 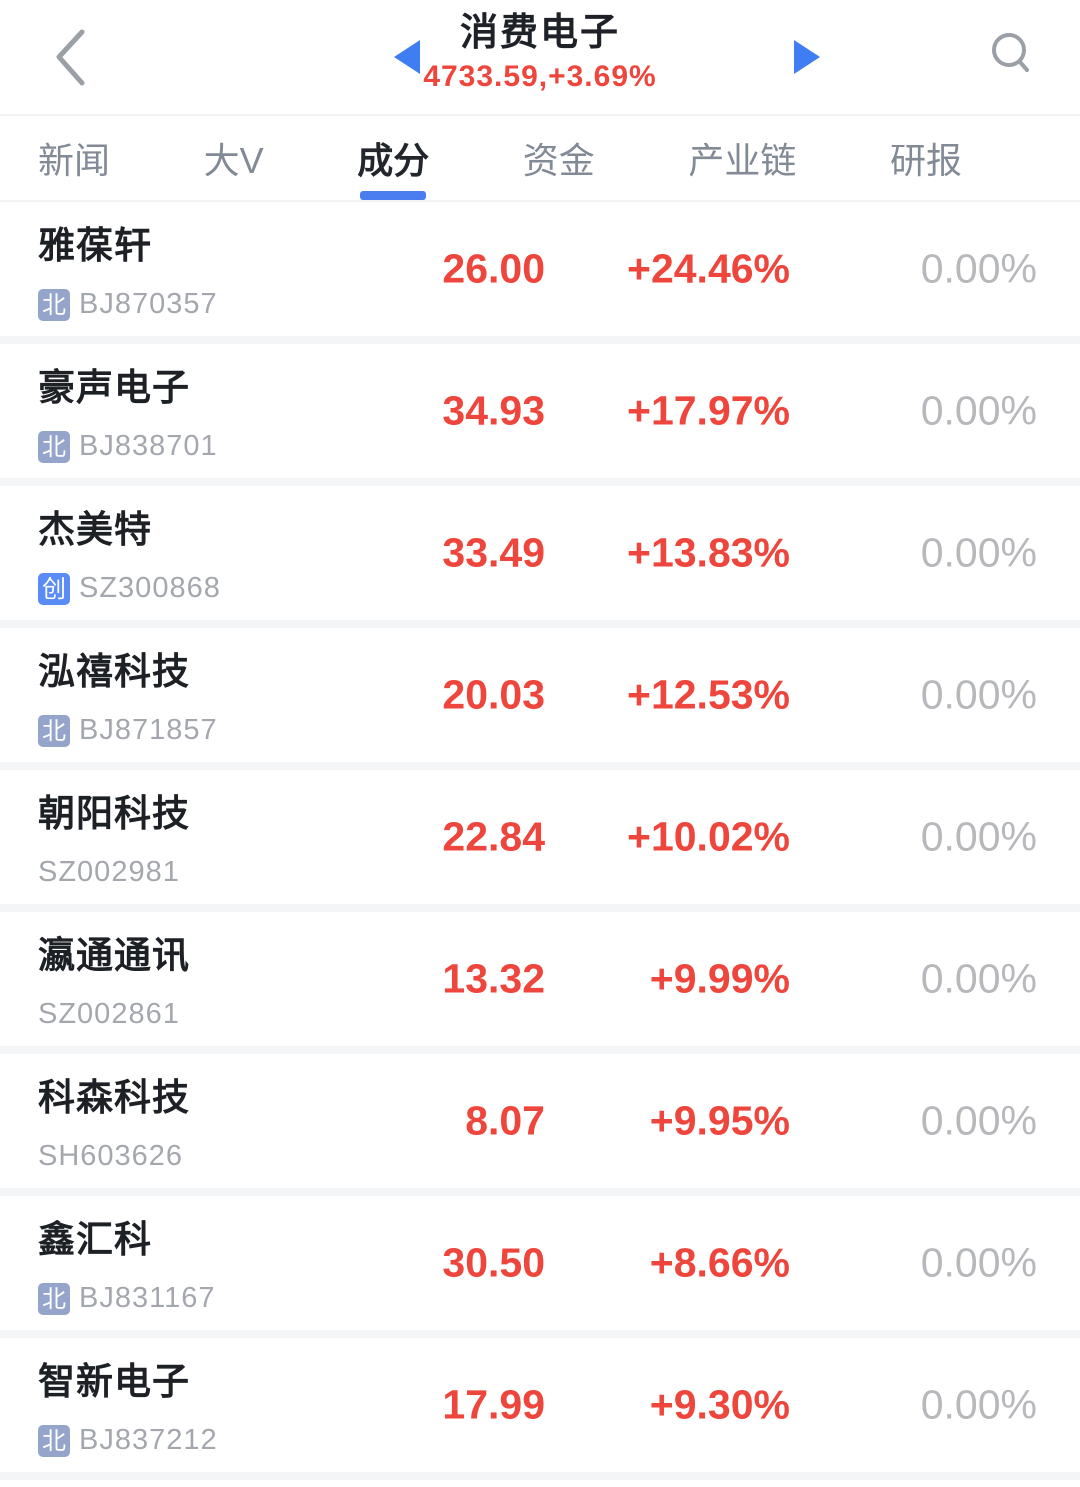 I want to click on stock-price: 17.99, so click(x=493, y=1404).